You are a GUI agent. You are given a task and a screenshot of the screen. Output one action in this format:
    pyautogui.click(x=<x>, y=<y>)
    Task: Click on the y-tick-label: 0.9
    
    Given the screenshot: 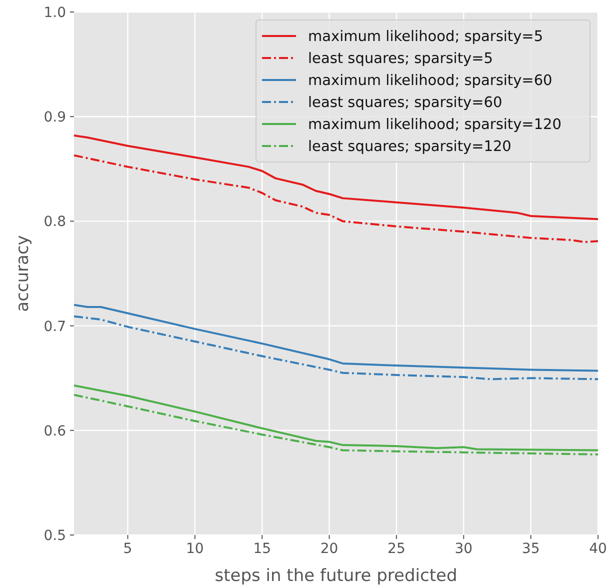 What is the action you would take?
    pyautogui.click(x=55, y=118)
    